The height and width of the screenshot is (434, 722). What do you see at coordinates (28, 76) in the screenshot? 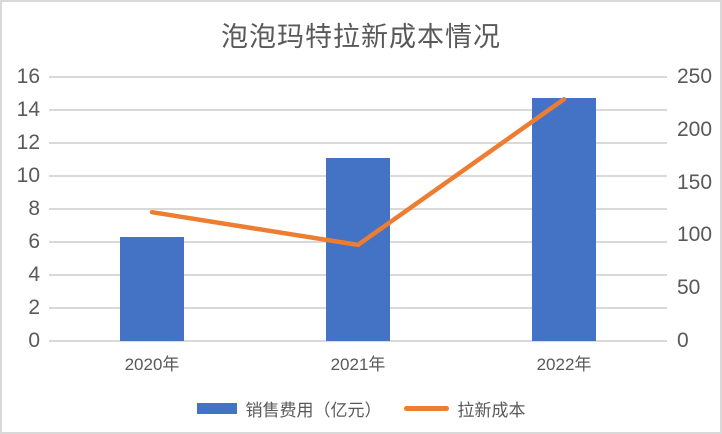
I see `left-axis-tick-label: 16` at bounding box center [28, 76].